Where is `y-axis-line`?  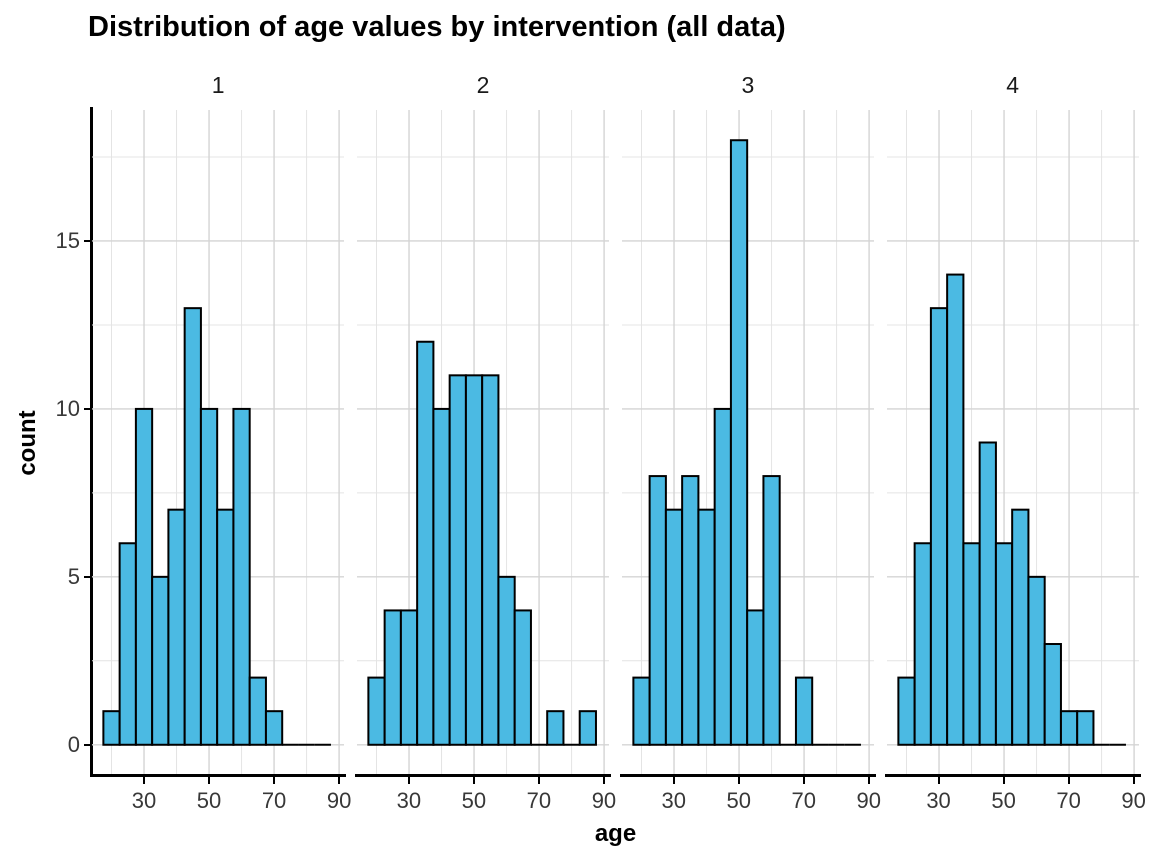 y-axis-line is located at coordinates (91, 442).